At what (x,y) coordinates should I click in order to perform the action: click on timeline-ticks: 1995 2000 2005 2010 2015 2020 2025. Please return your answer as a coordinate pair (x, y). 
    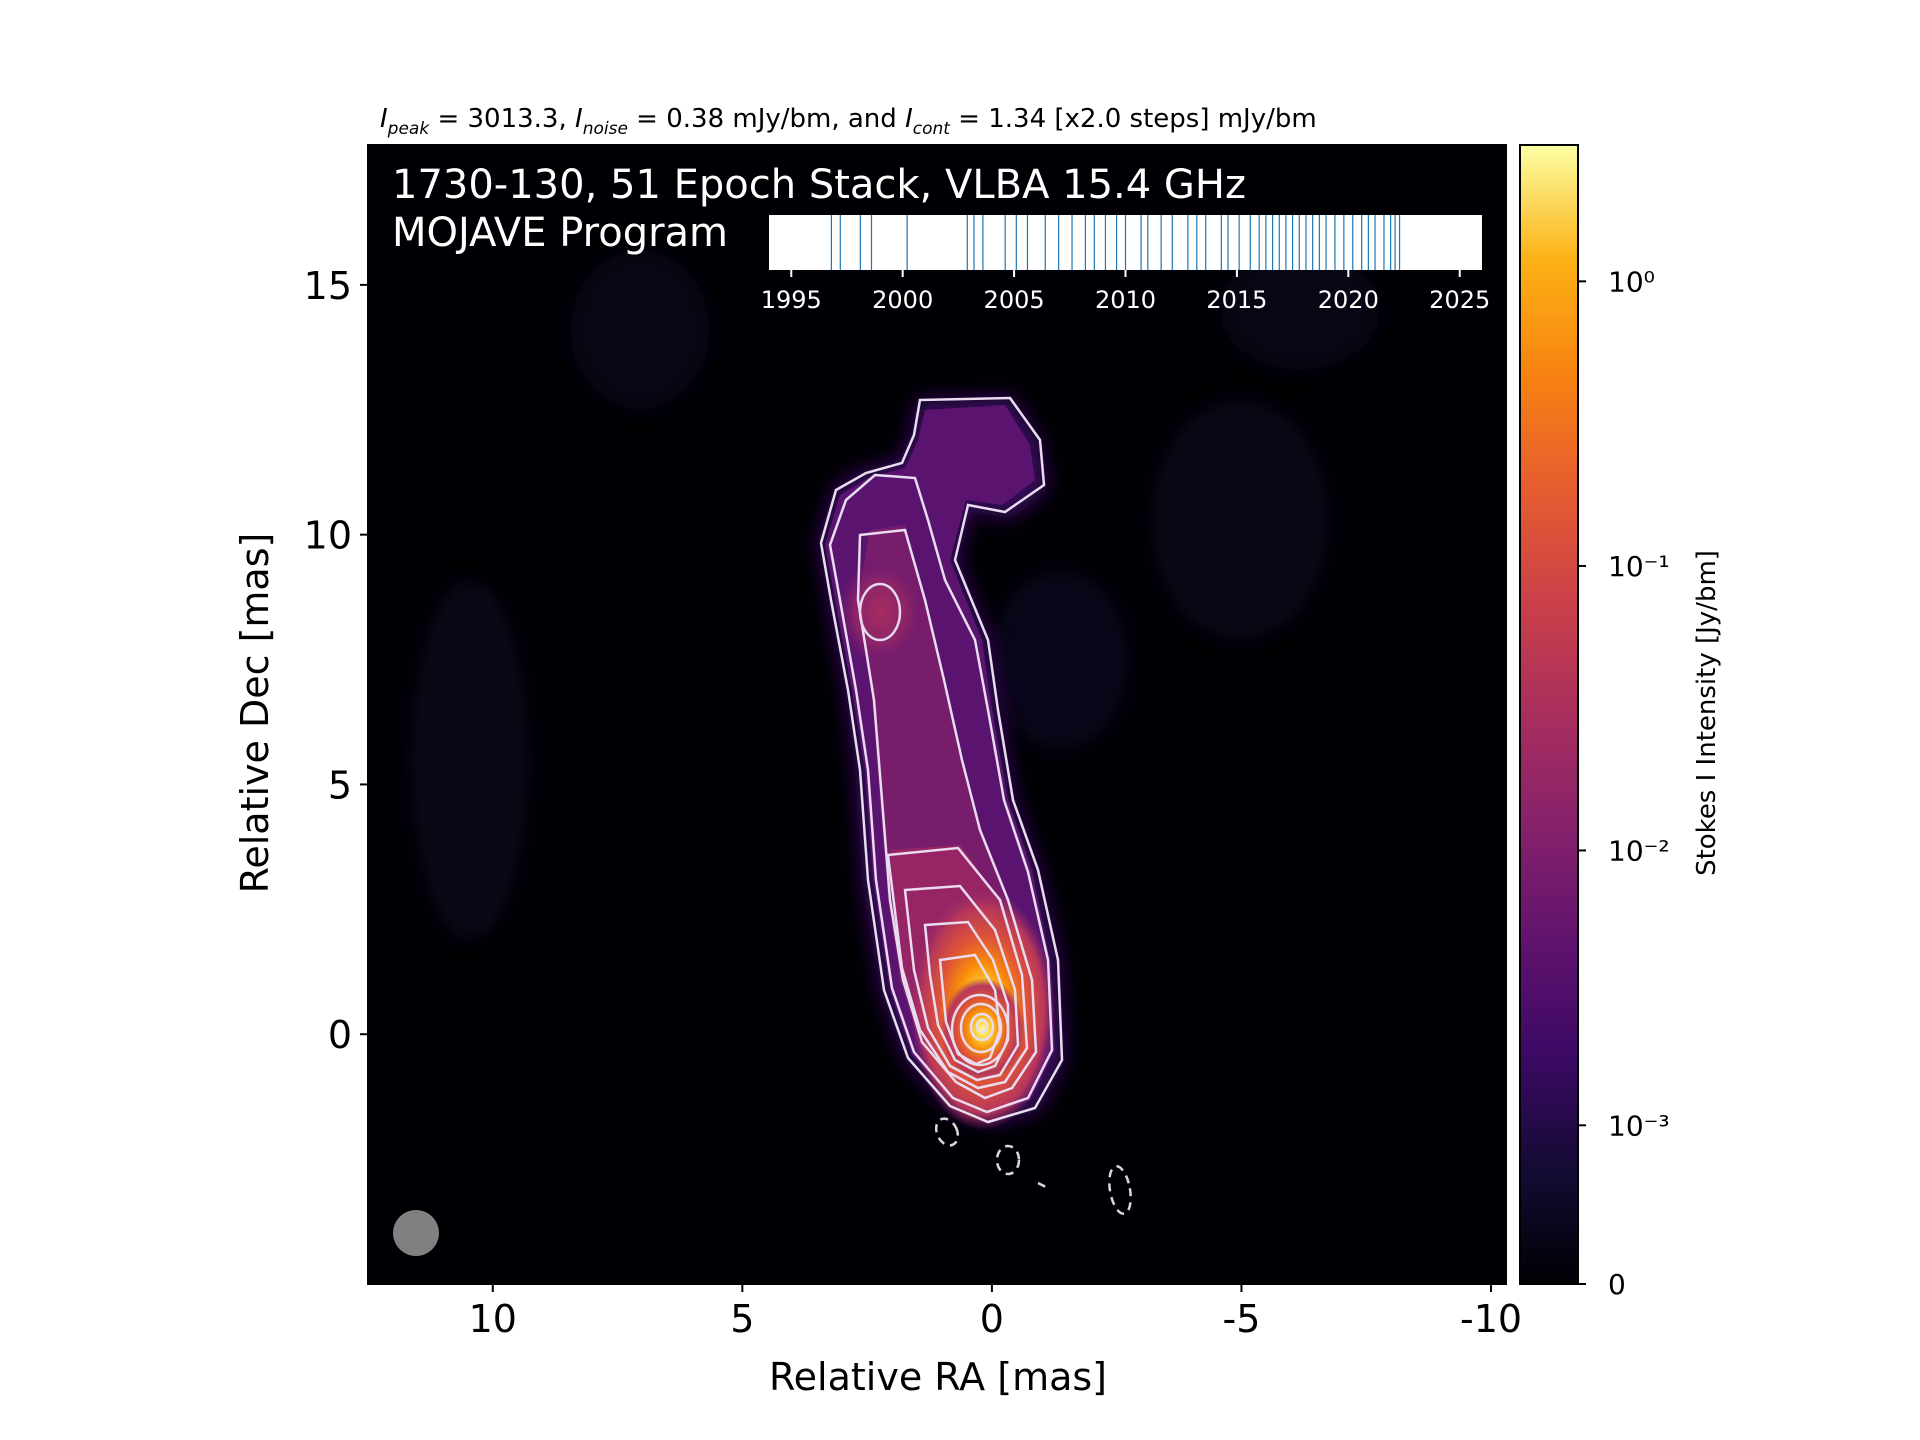
    Looking at the image, I should click on (1125, 292).